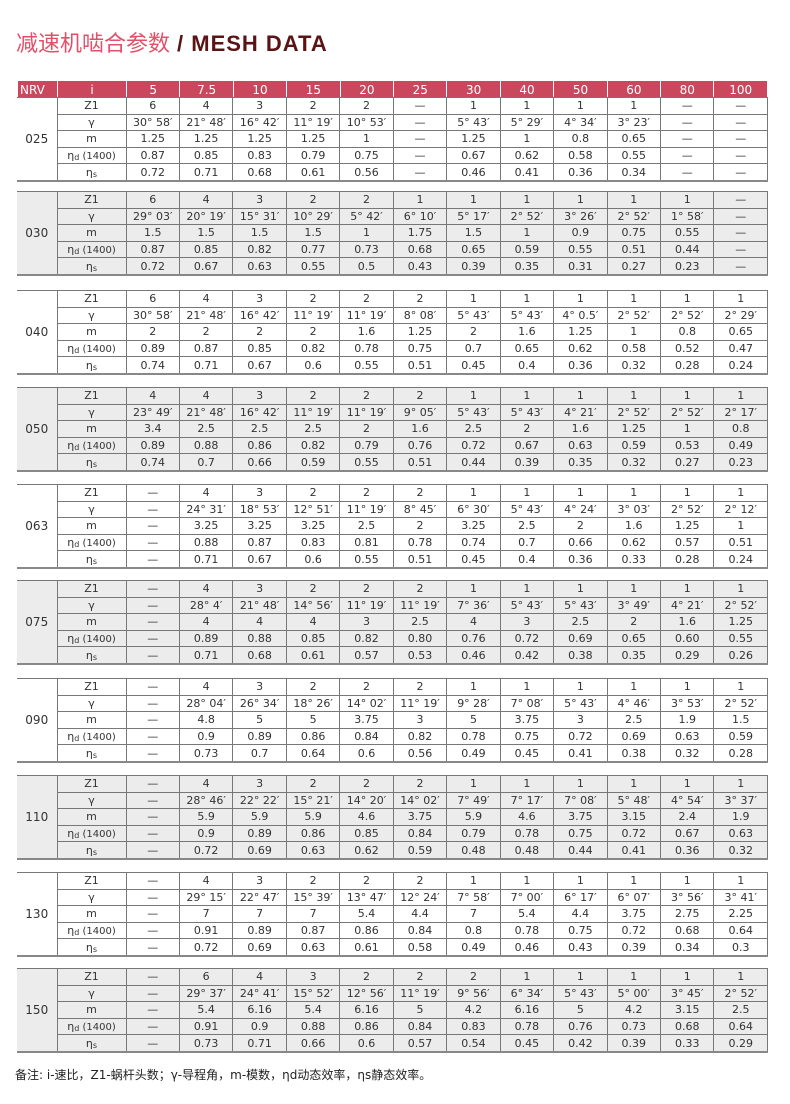  I want to click on table-cell: 0.36, so click(580, 365).